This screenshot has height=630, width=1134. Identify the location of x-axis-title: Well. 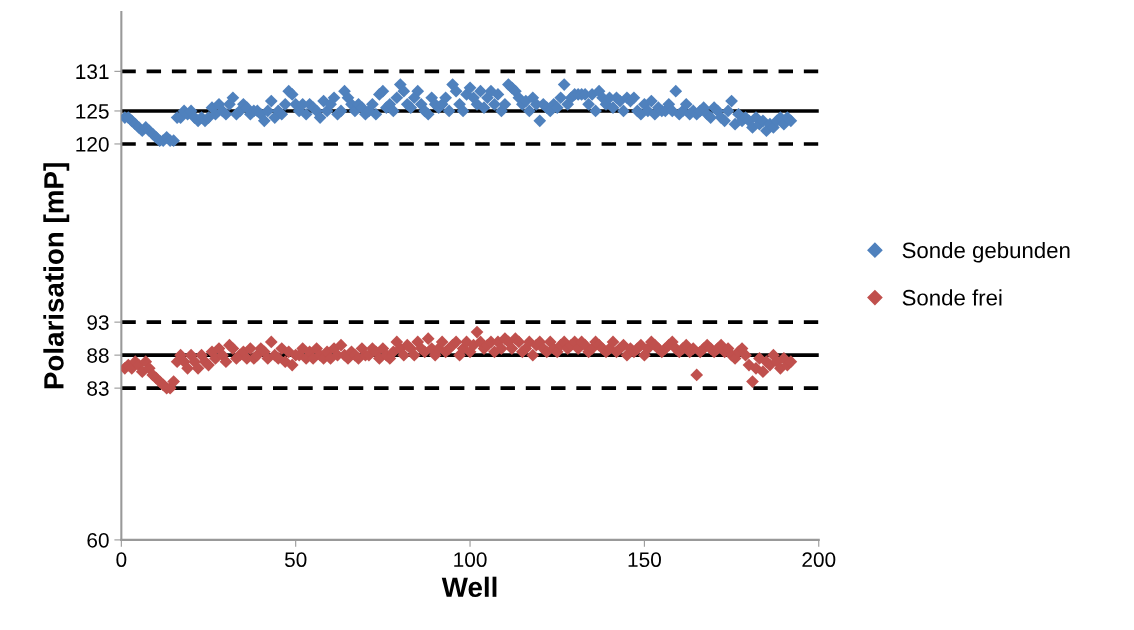
(469, 587).